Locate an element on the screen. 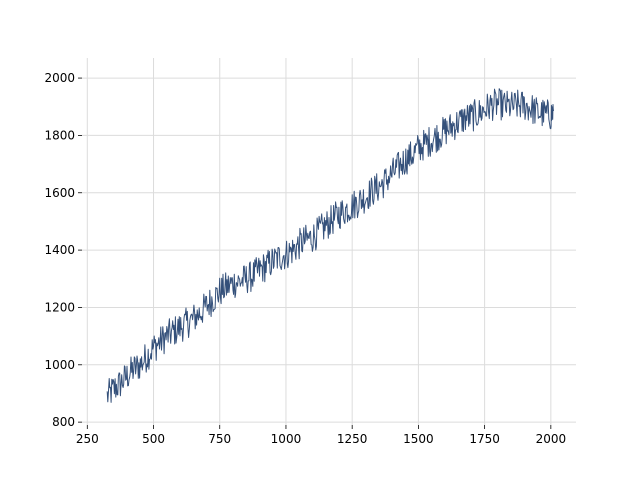 This screenshot has width=640, height=480. x-tick-label: 1000 is located at coordinates (286, 439).